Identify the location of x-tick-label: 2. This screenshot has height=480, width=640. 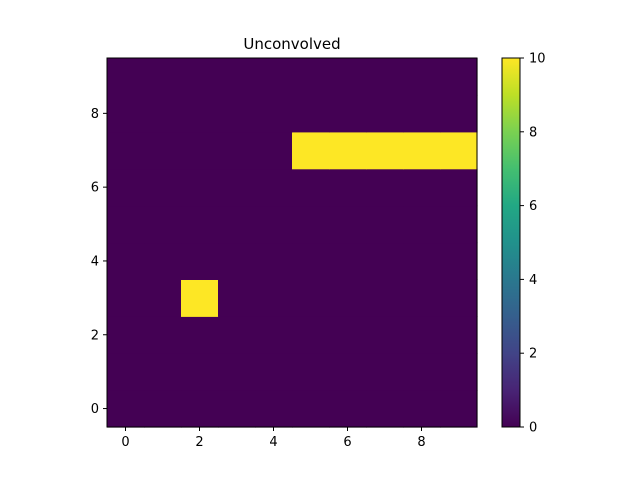
(199, 442).